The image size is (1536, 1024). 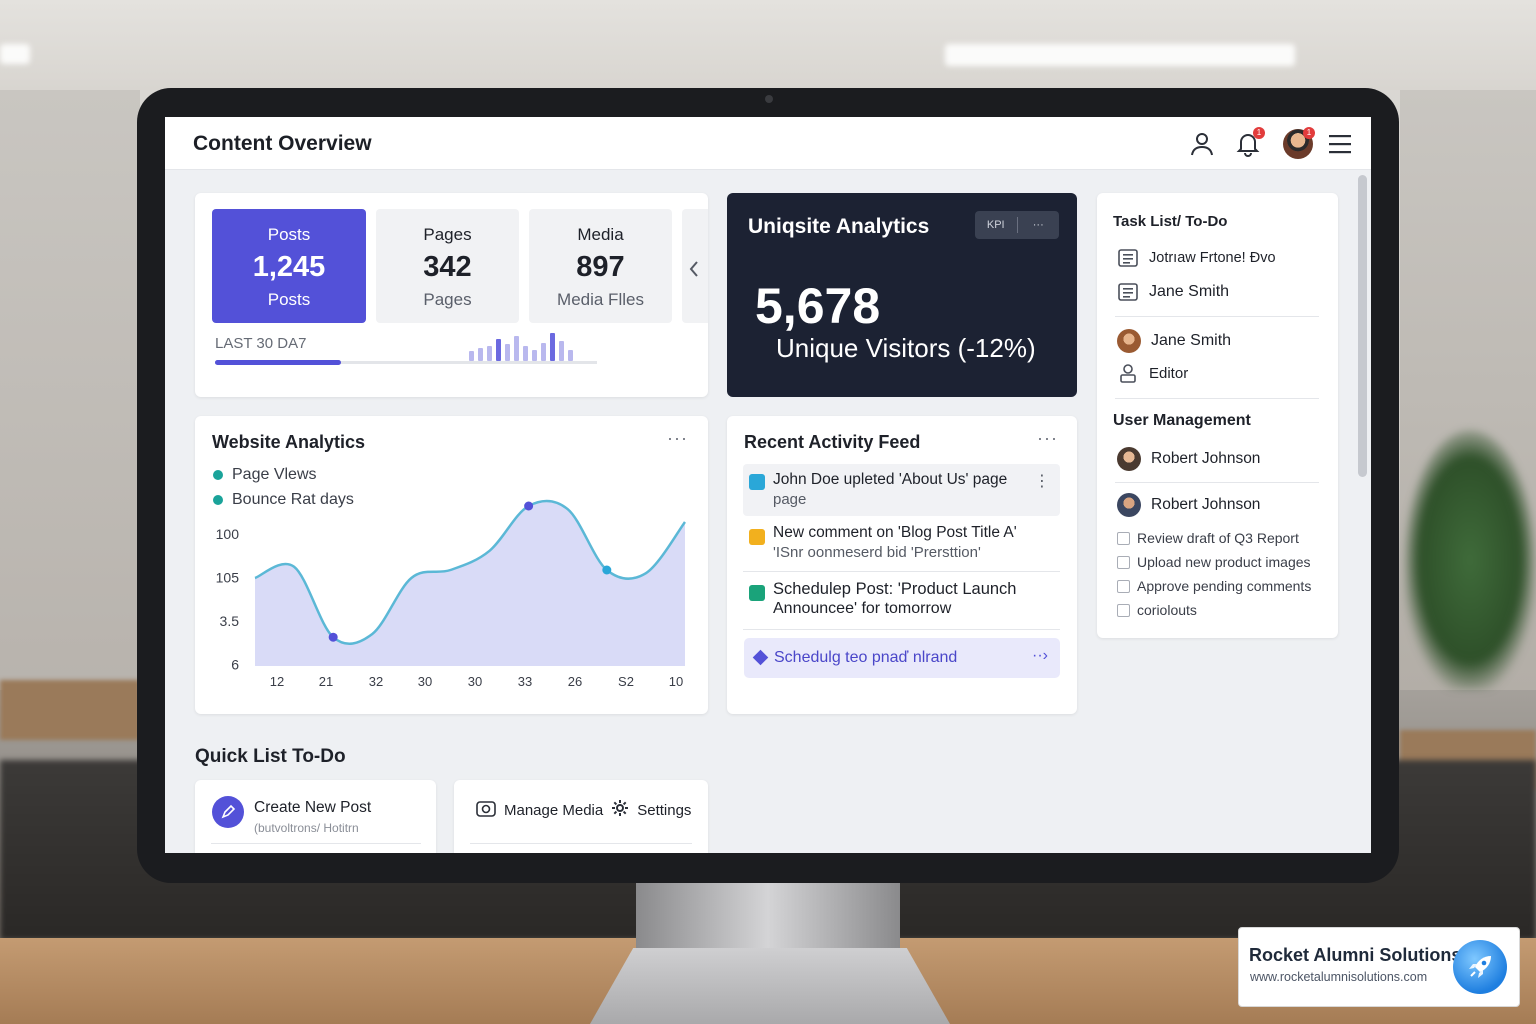 I want to click on menu-icon, so click(x=1340, y=144).